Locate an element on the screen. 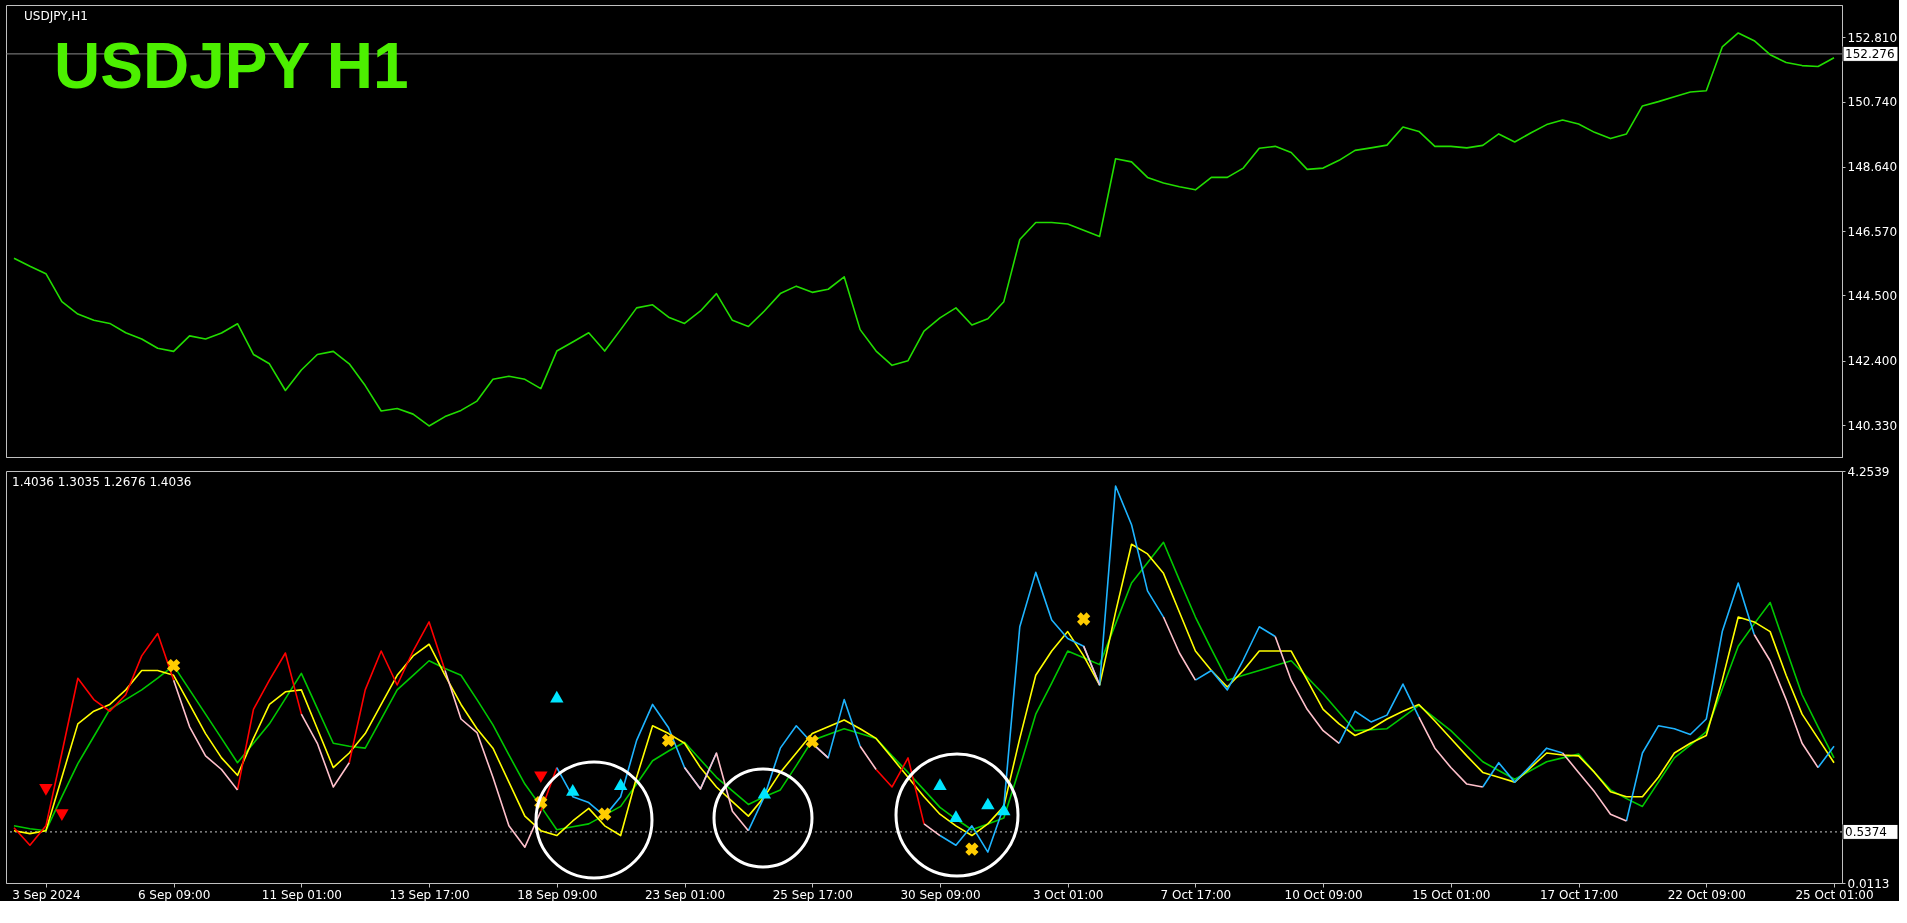 This screenshot has width=1907, height=923. y-tick-label: 140.330 is located at coordinates (1872, 425).